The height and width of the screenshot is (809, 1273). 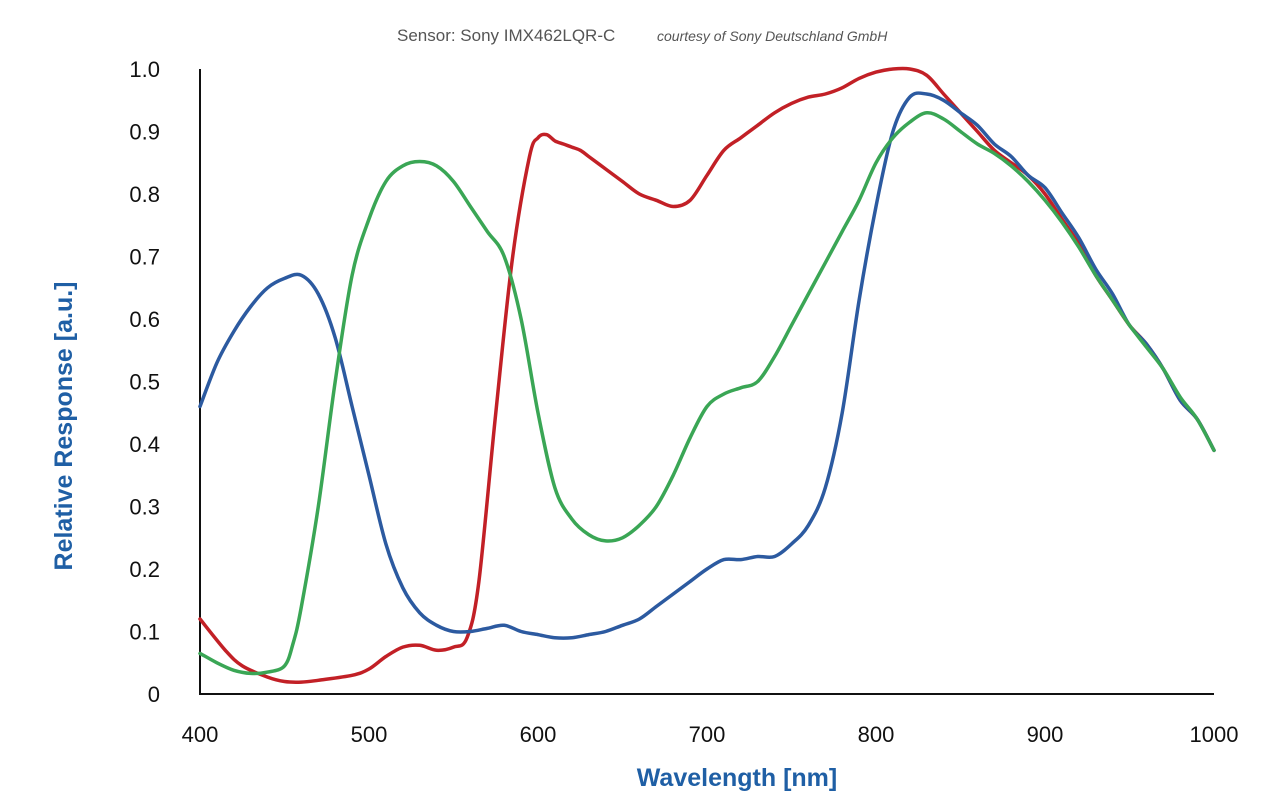 I want to click on x-tick-label: 400, so click(x=200, y=734).